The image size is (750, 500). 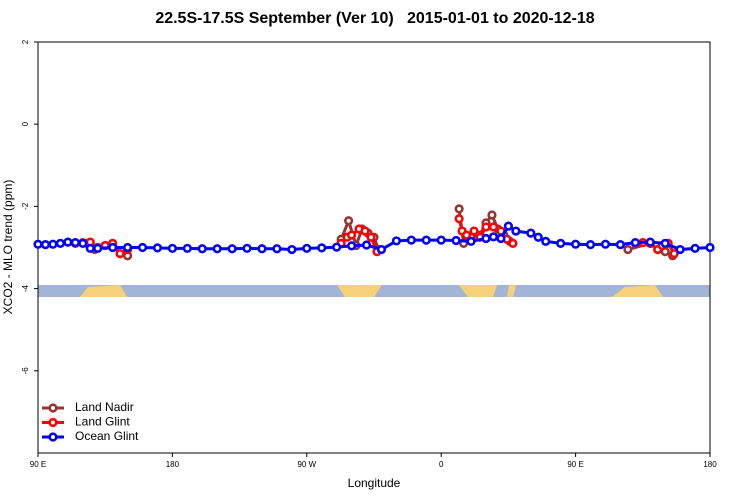 I want to click on x-axis-label: Longitude, so click(x=374, y=483).